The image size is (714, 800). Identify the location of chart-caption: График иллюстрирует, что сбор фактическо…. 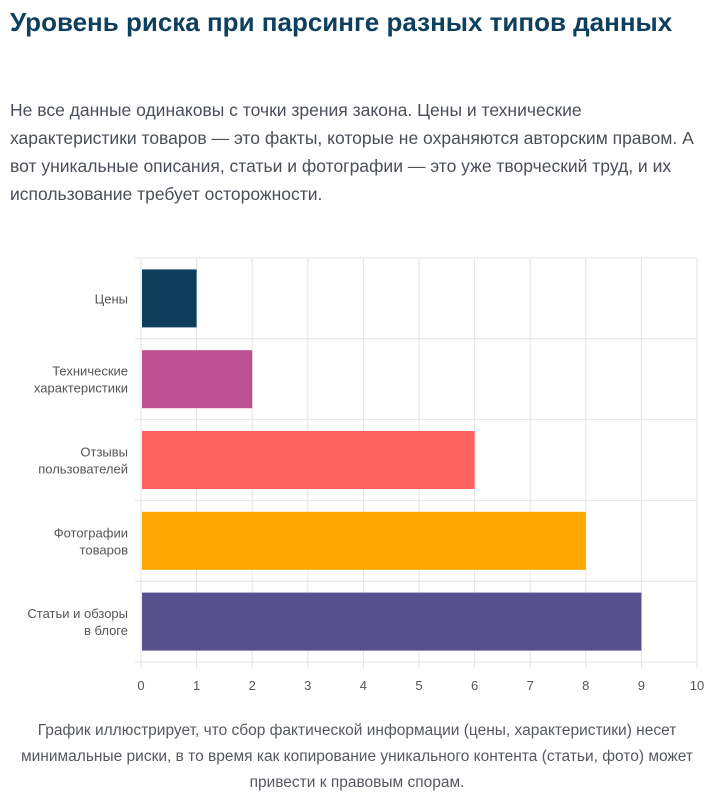
(356, 756).